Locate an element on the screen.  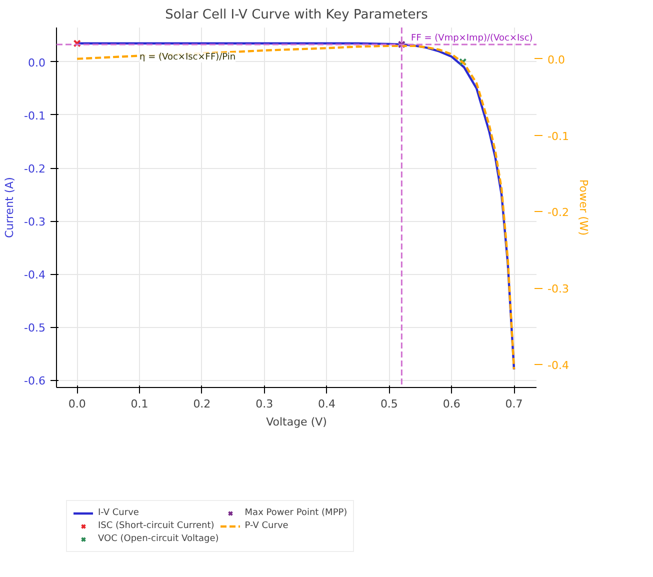
y-tick-label: 0.0 is located at coordinates (37, 63).